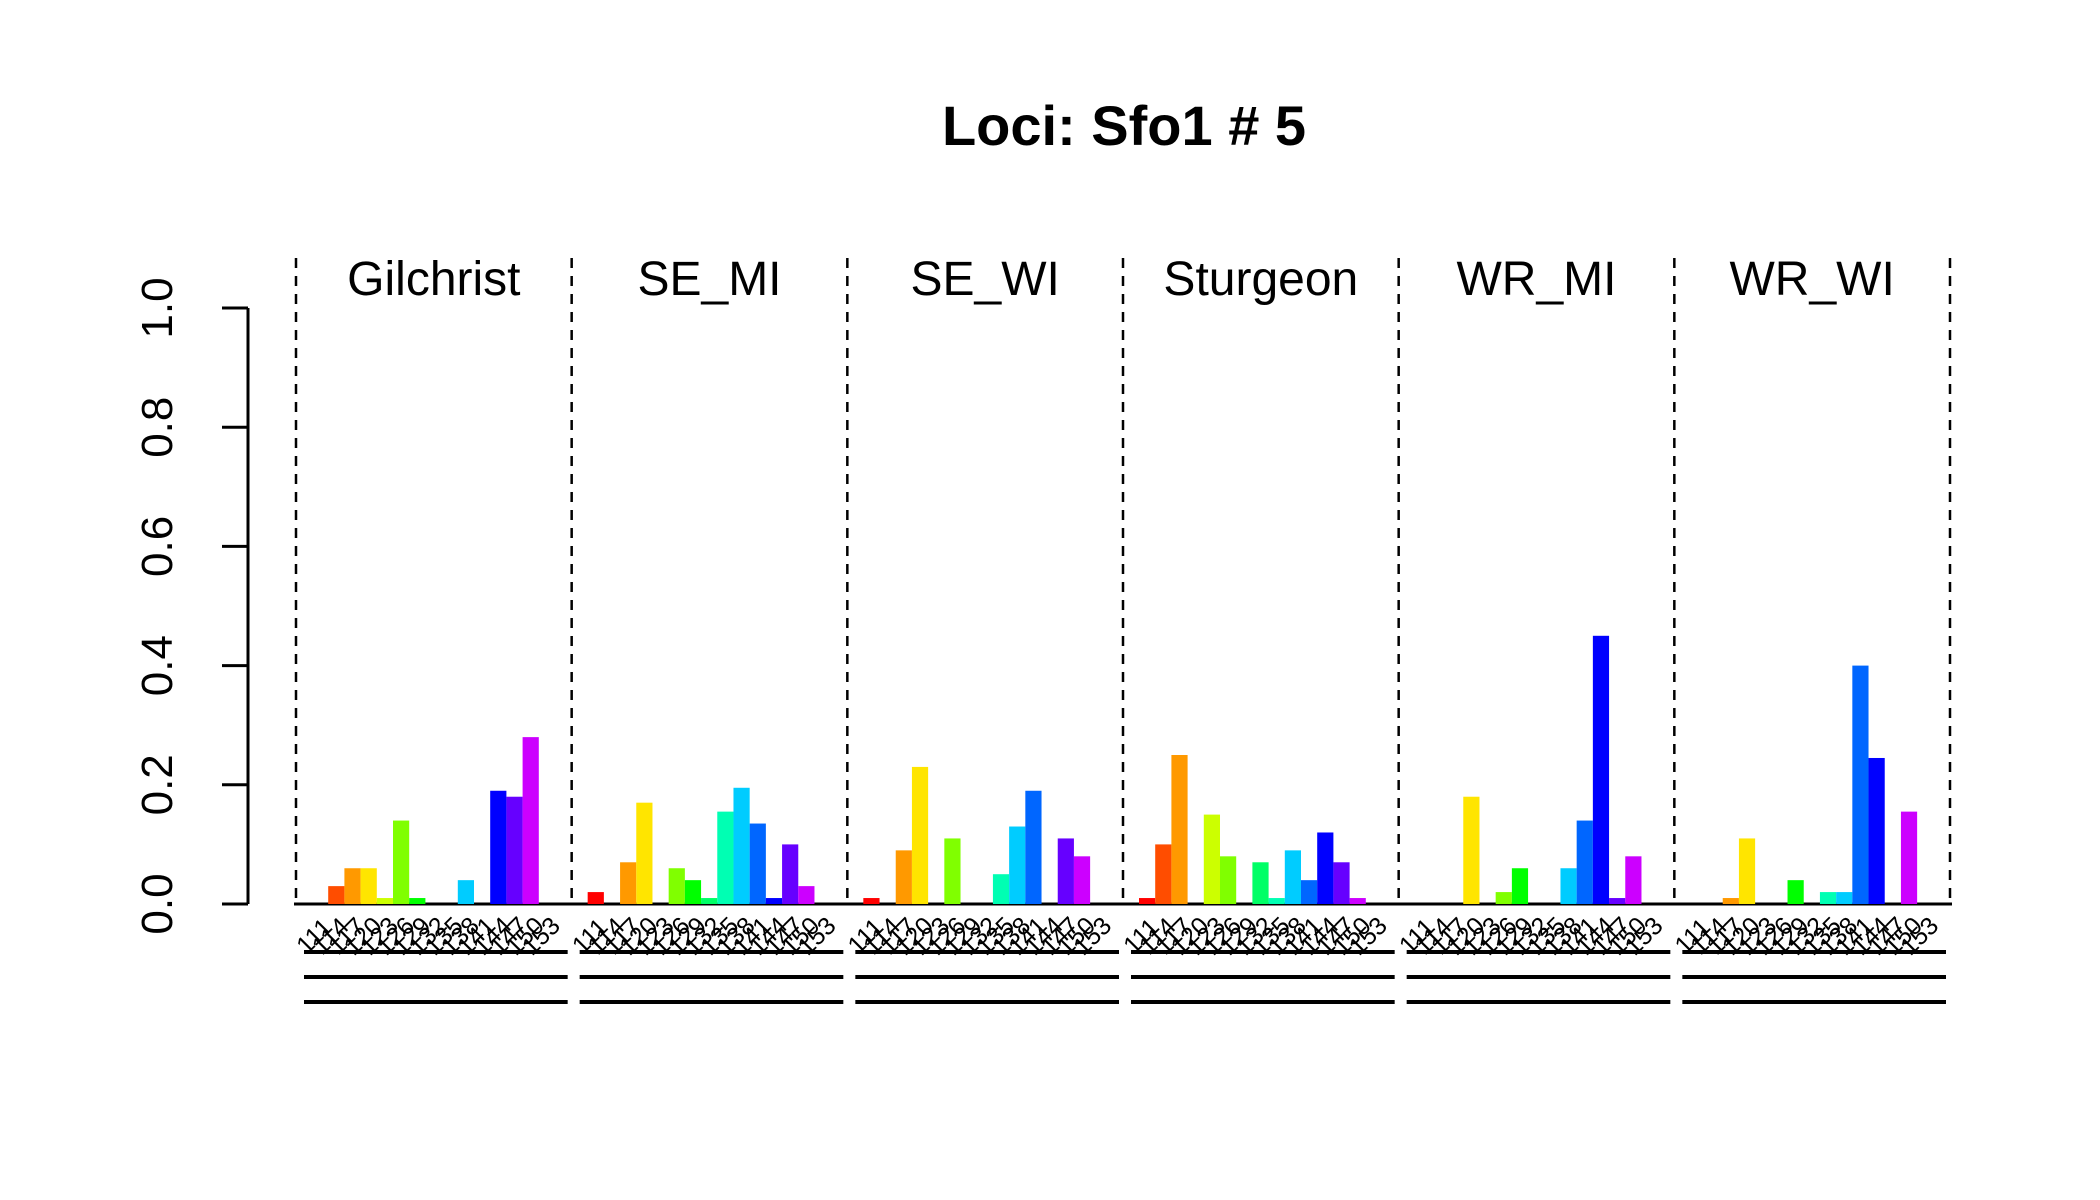 Image resolution: width=2100 pixels, height=1200 pixels. Describe the element at coordinates (157, 665) in the screenshot. I see `y-tick-label: 0.4` at that location.